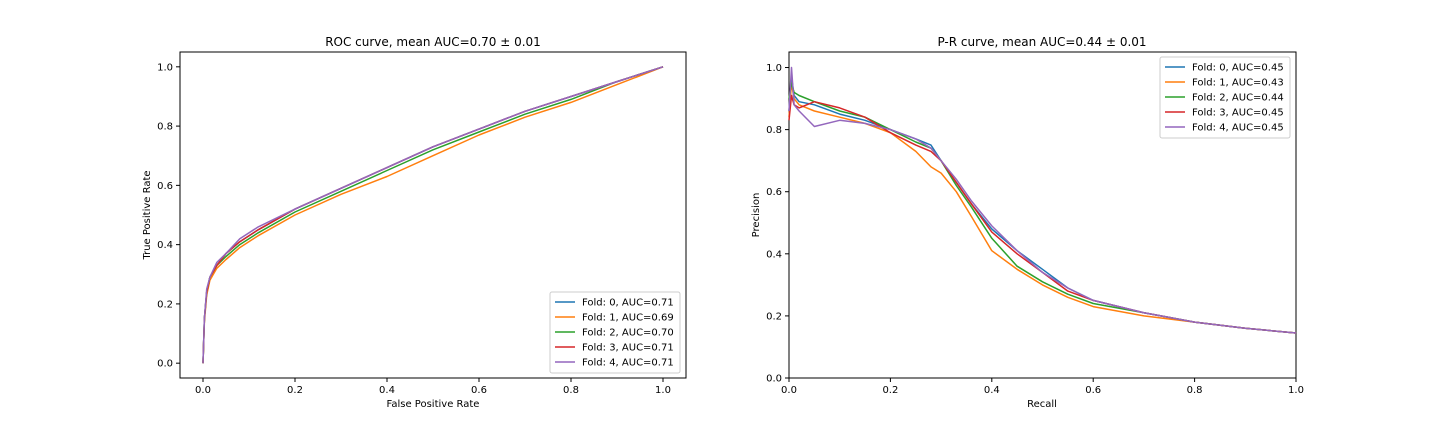 Image resolution: width=1440 pixels, height=432 pixels. What do you see at coordinates (1238, 98) in the screenshot?
I see `pr-legend-label-2: Fold: 2, AUC=0.44` at bounding box center [1238, 98].